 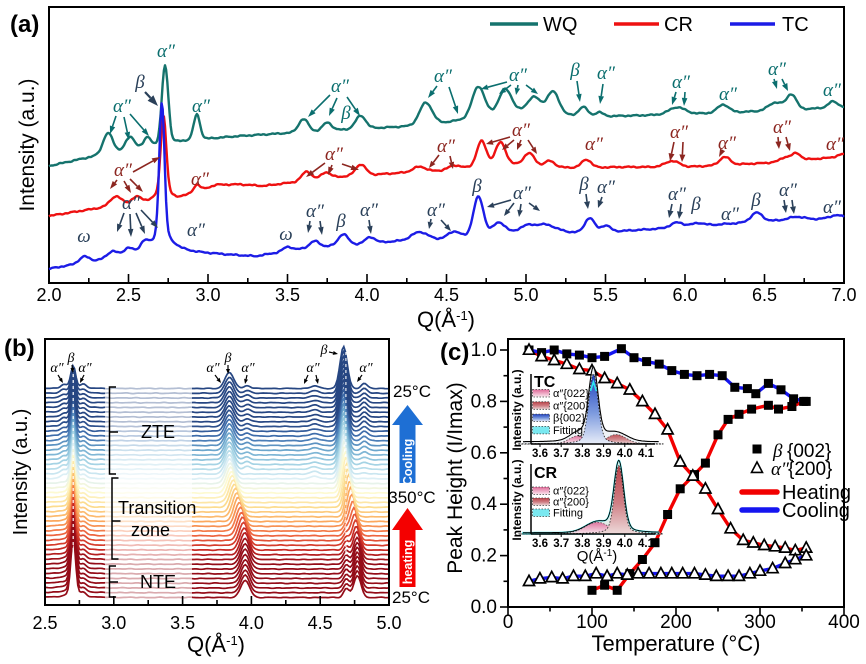 What do you see at coordinates (411, 597) in the screenshot?
I see `svg-text: 25°C` at bounding box center [411, 597].